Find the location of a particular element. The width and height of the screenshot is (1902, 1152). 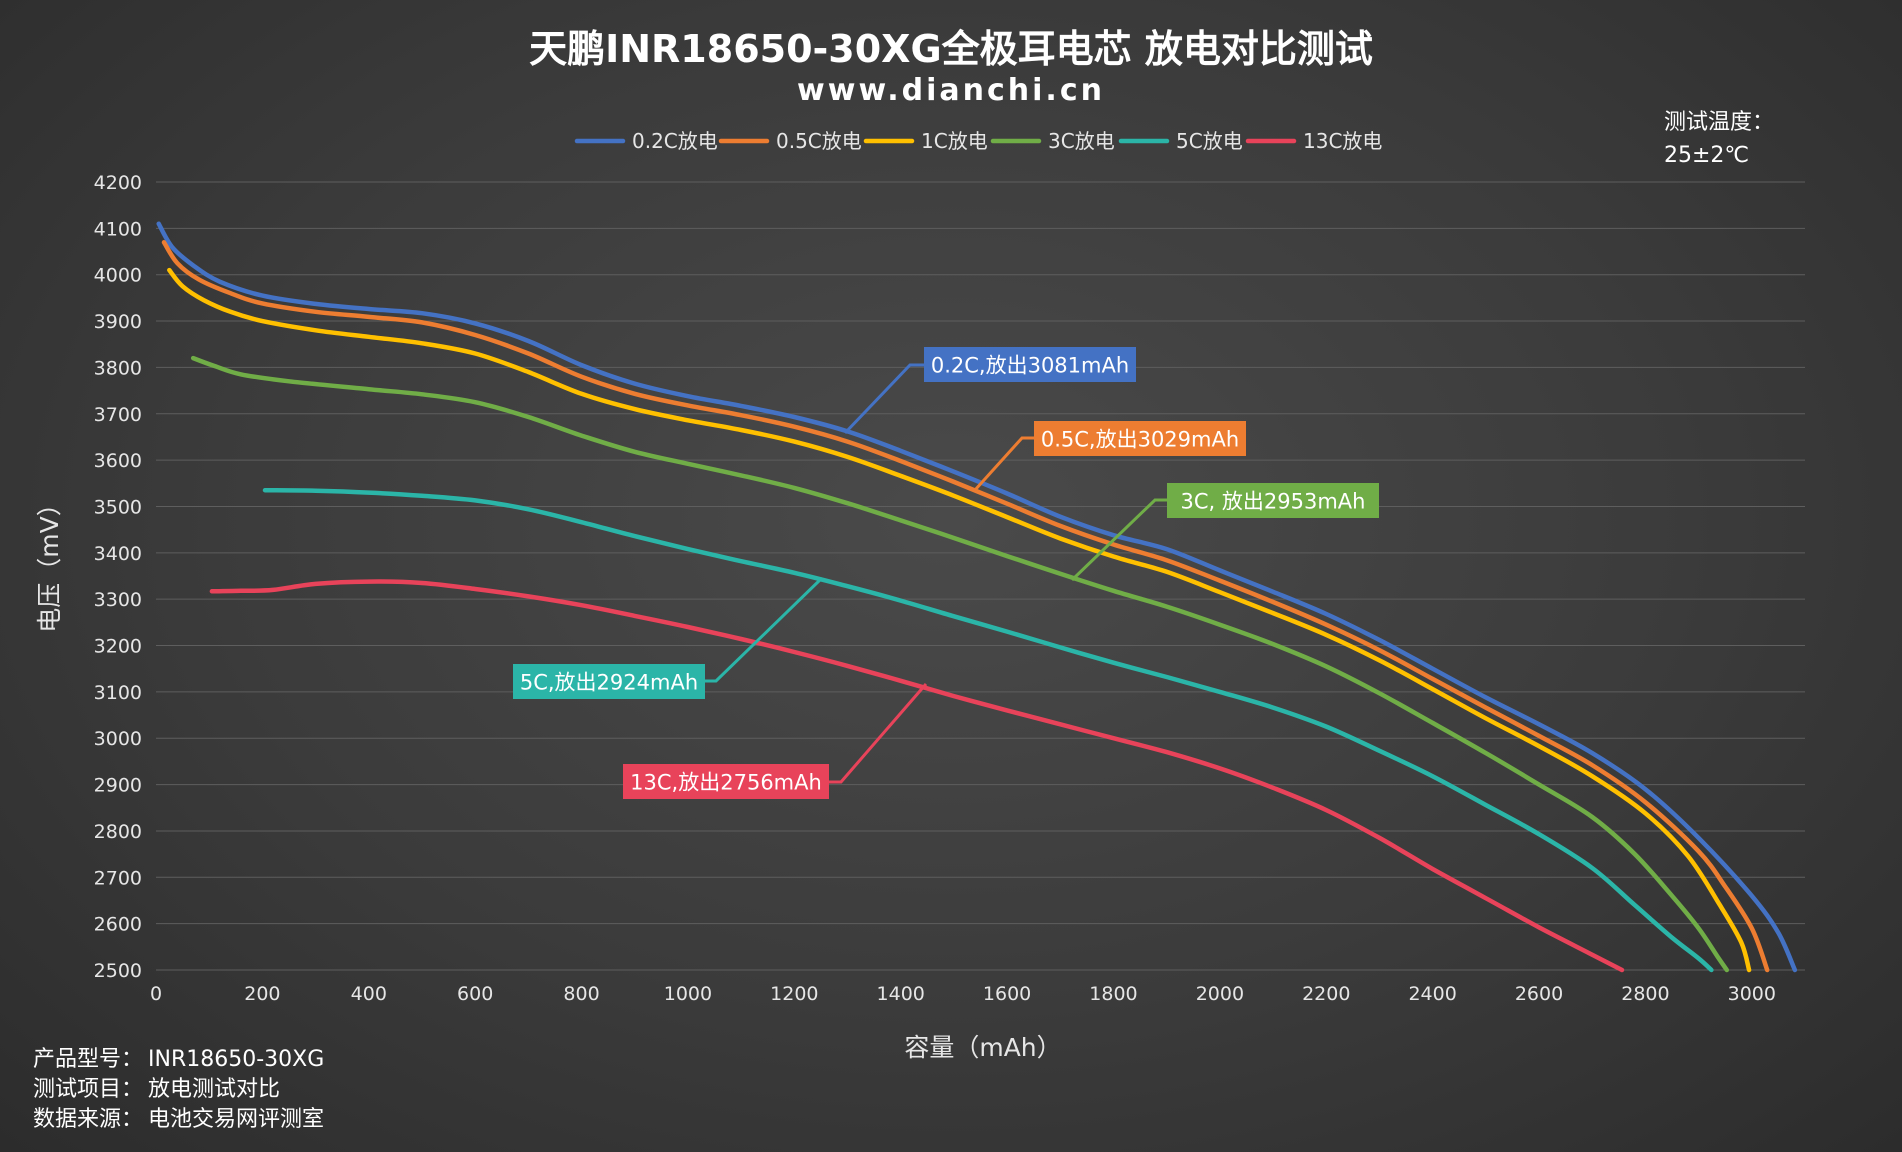

x-tick-label: 2800 is located at coordinates (1645, 994).